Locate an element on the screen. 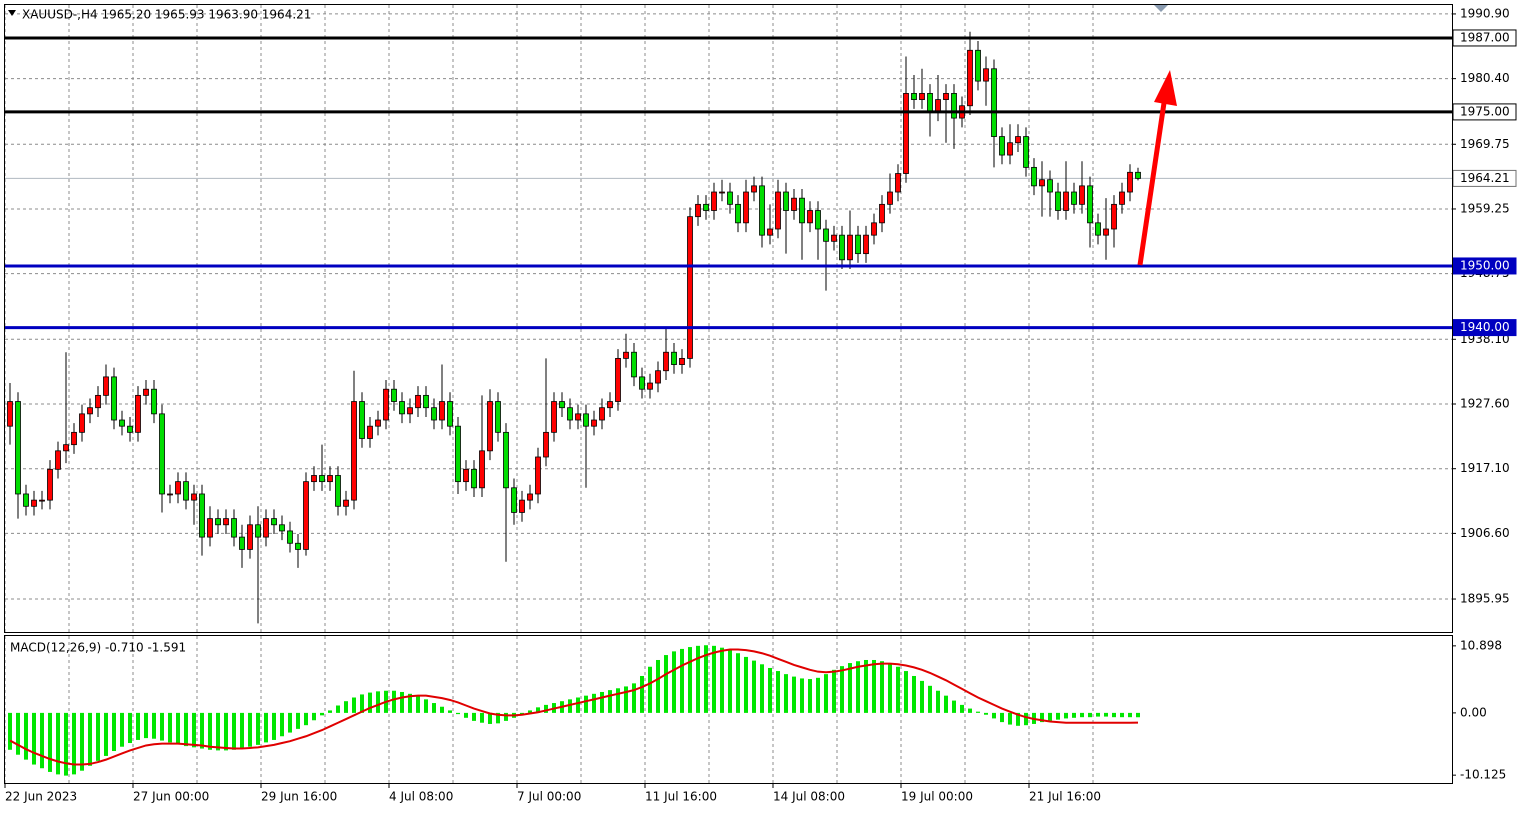  arrow-annotation is located at coordinates (1157, 168).